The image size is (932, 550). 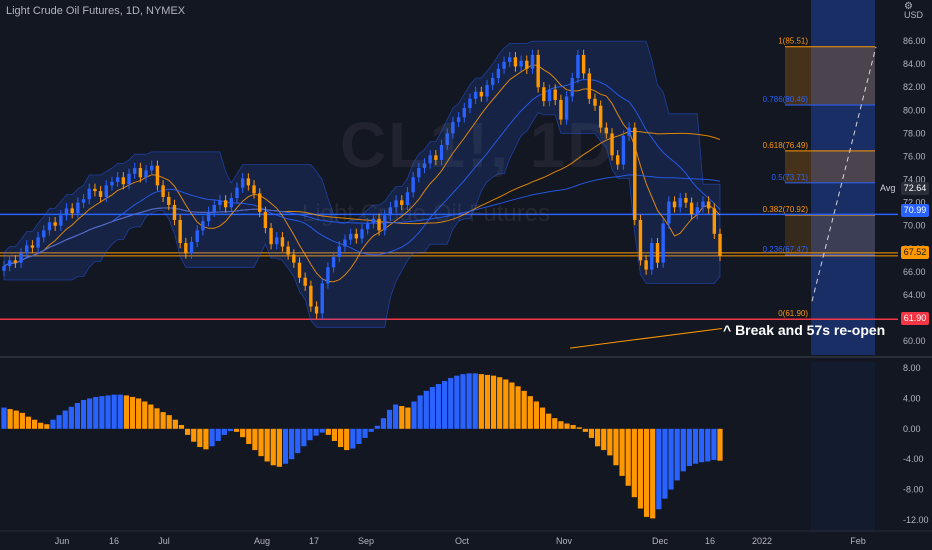 I want to click on x-tick-label: Oct, so click(x=462, y=541).